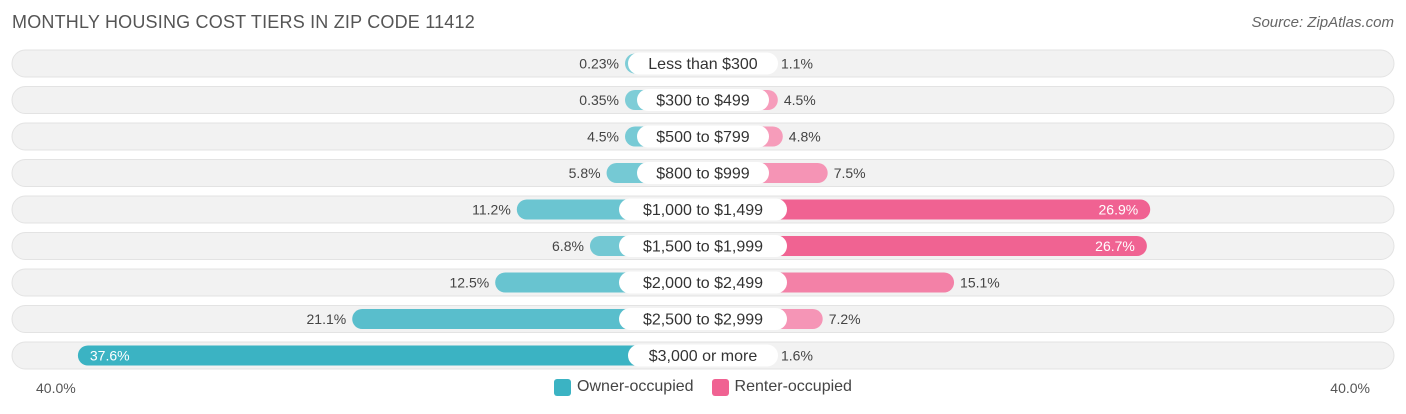 The height and width of the screenshot is (414, 1406). Describe the element at coordinates (599, 64) in the screenshot. I see `owner-value-label: 0.23%` at that location.